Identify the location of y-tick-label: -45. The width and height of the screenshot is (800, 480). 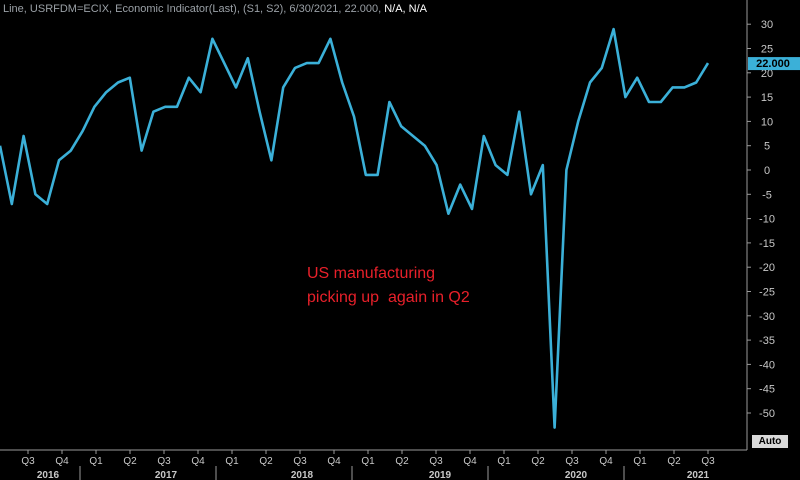
(767, 390).